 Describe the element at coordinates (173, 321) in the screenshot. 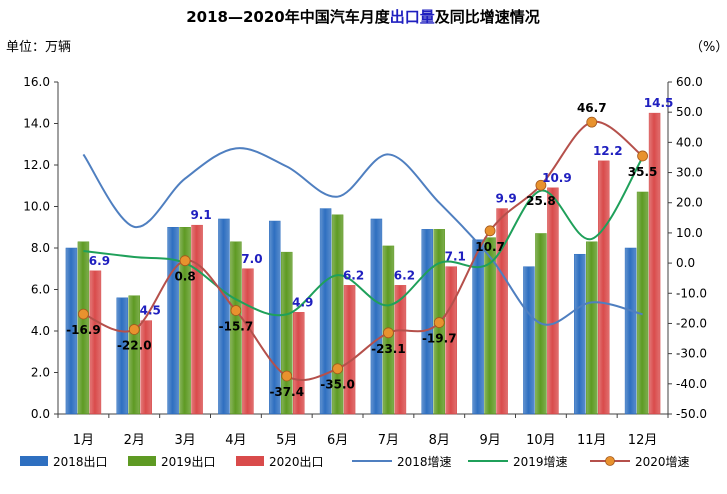

I see `bar-2018出口-3月` at that location.